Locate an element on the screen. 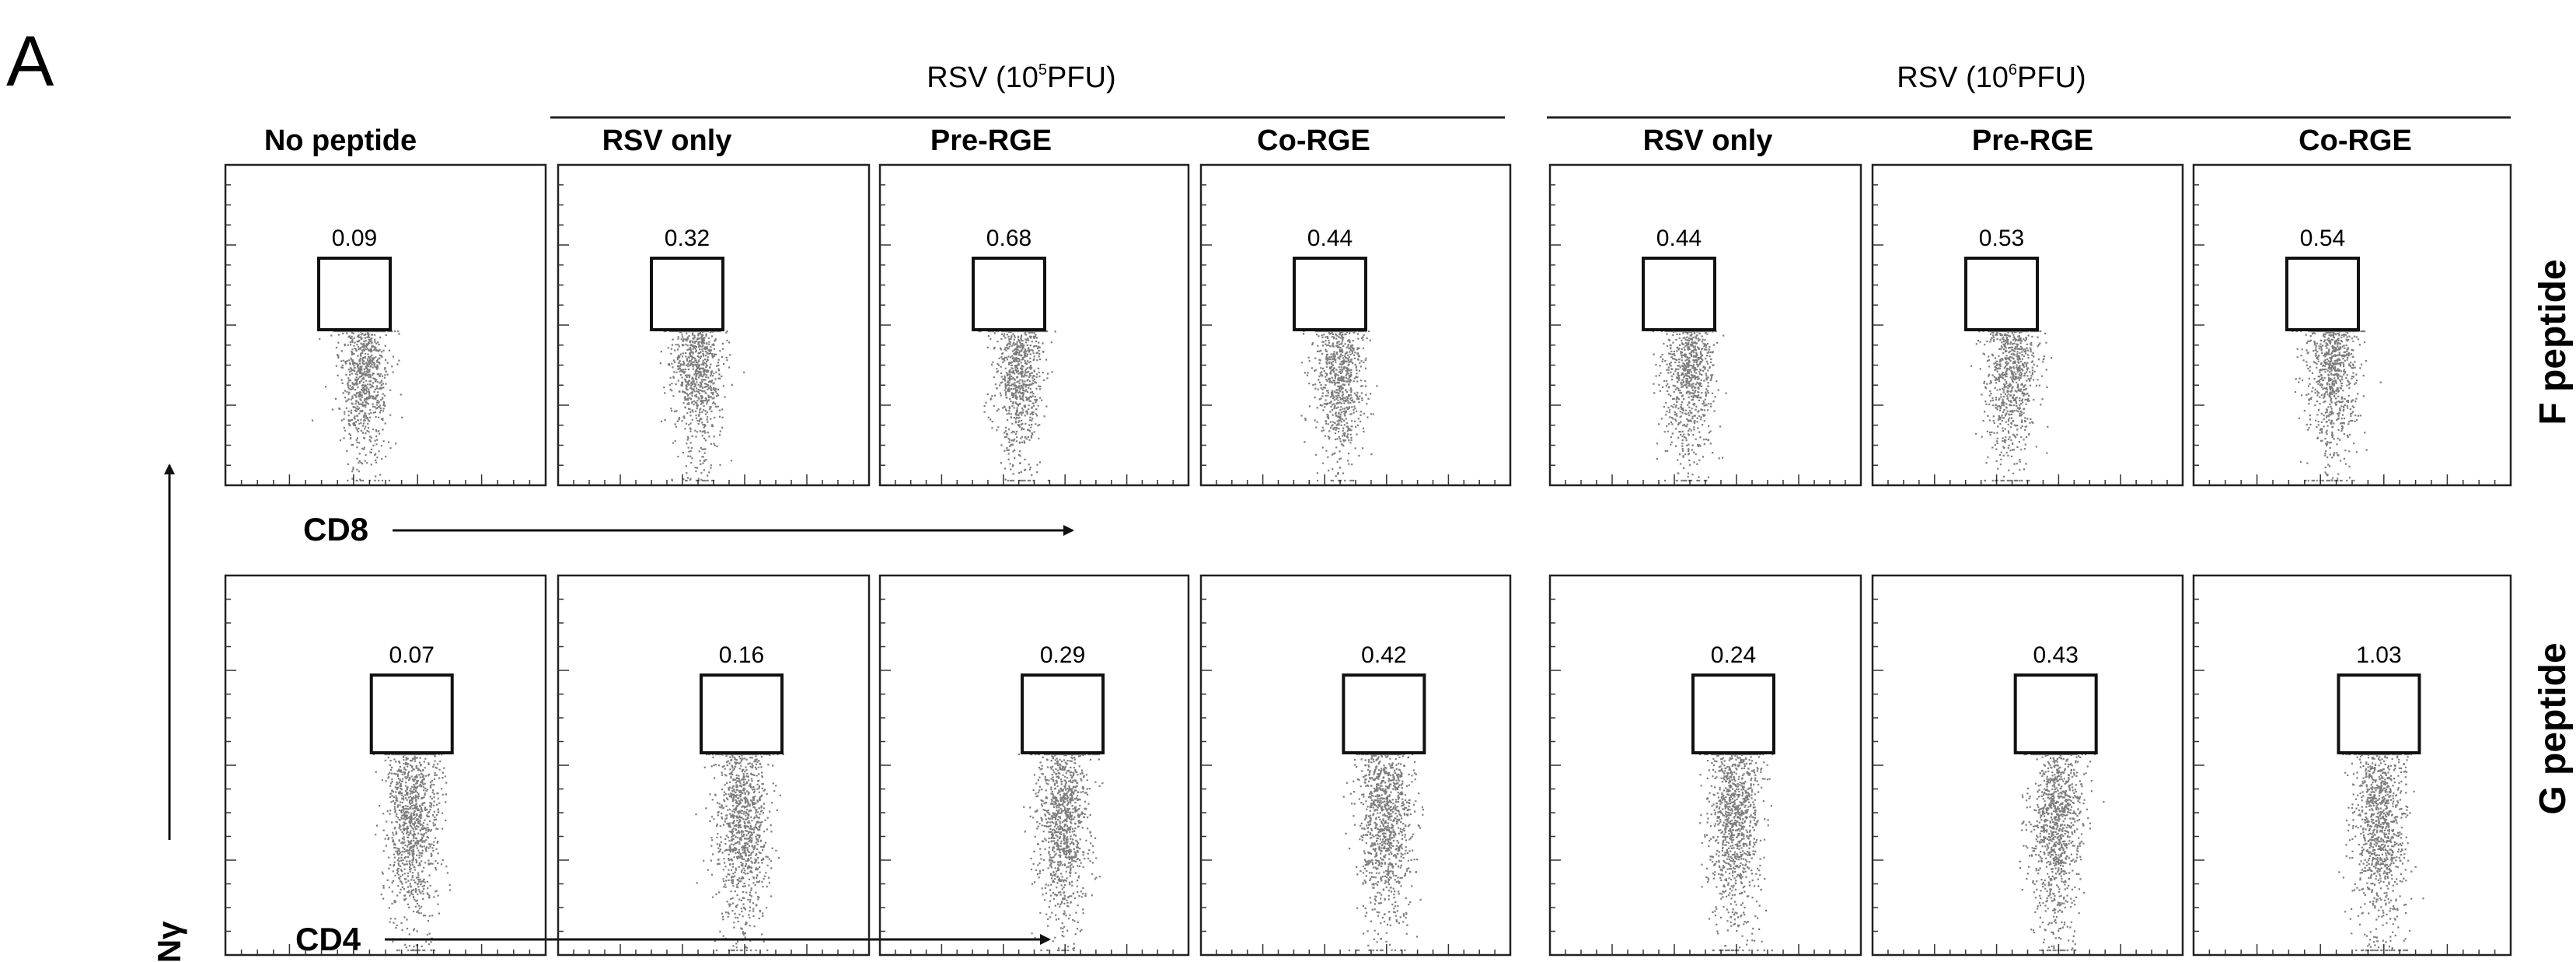  y-axis-label: IFNγ is located at coordinates (169, 941).